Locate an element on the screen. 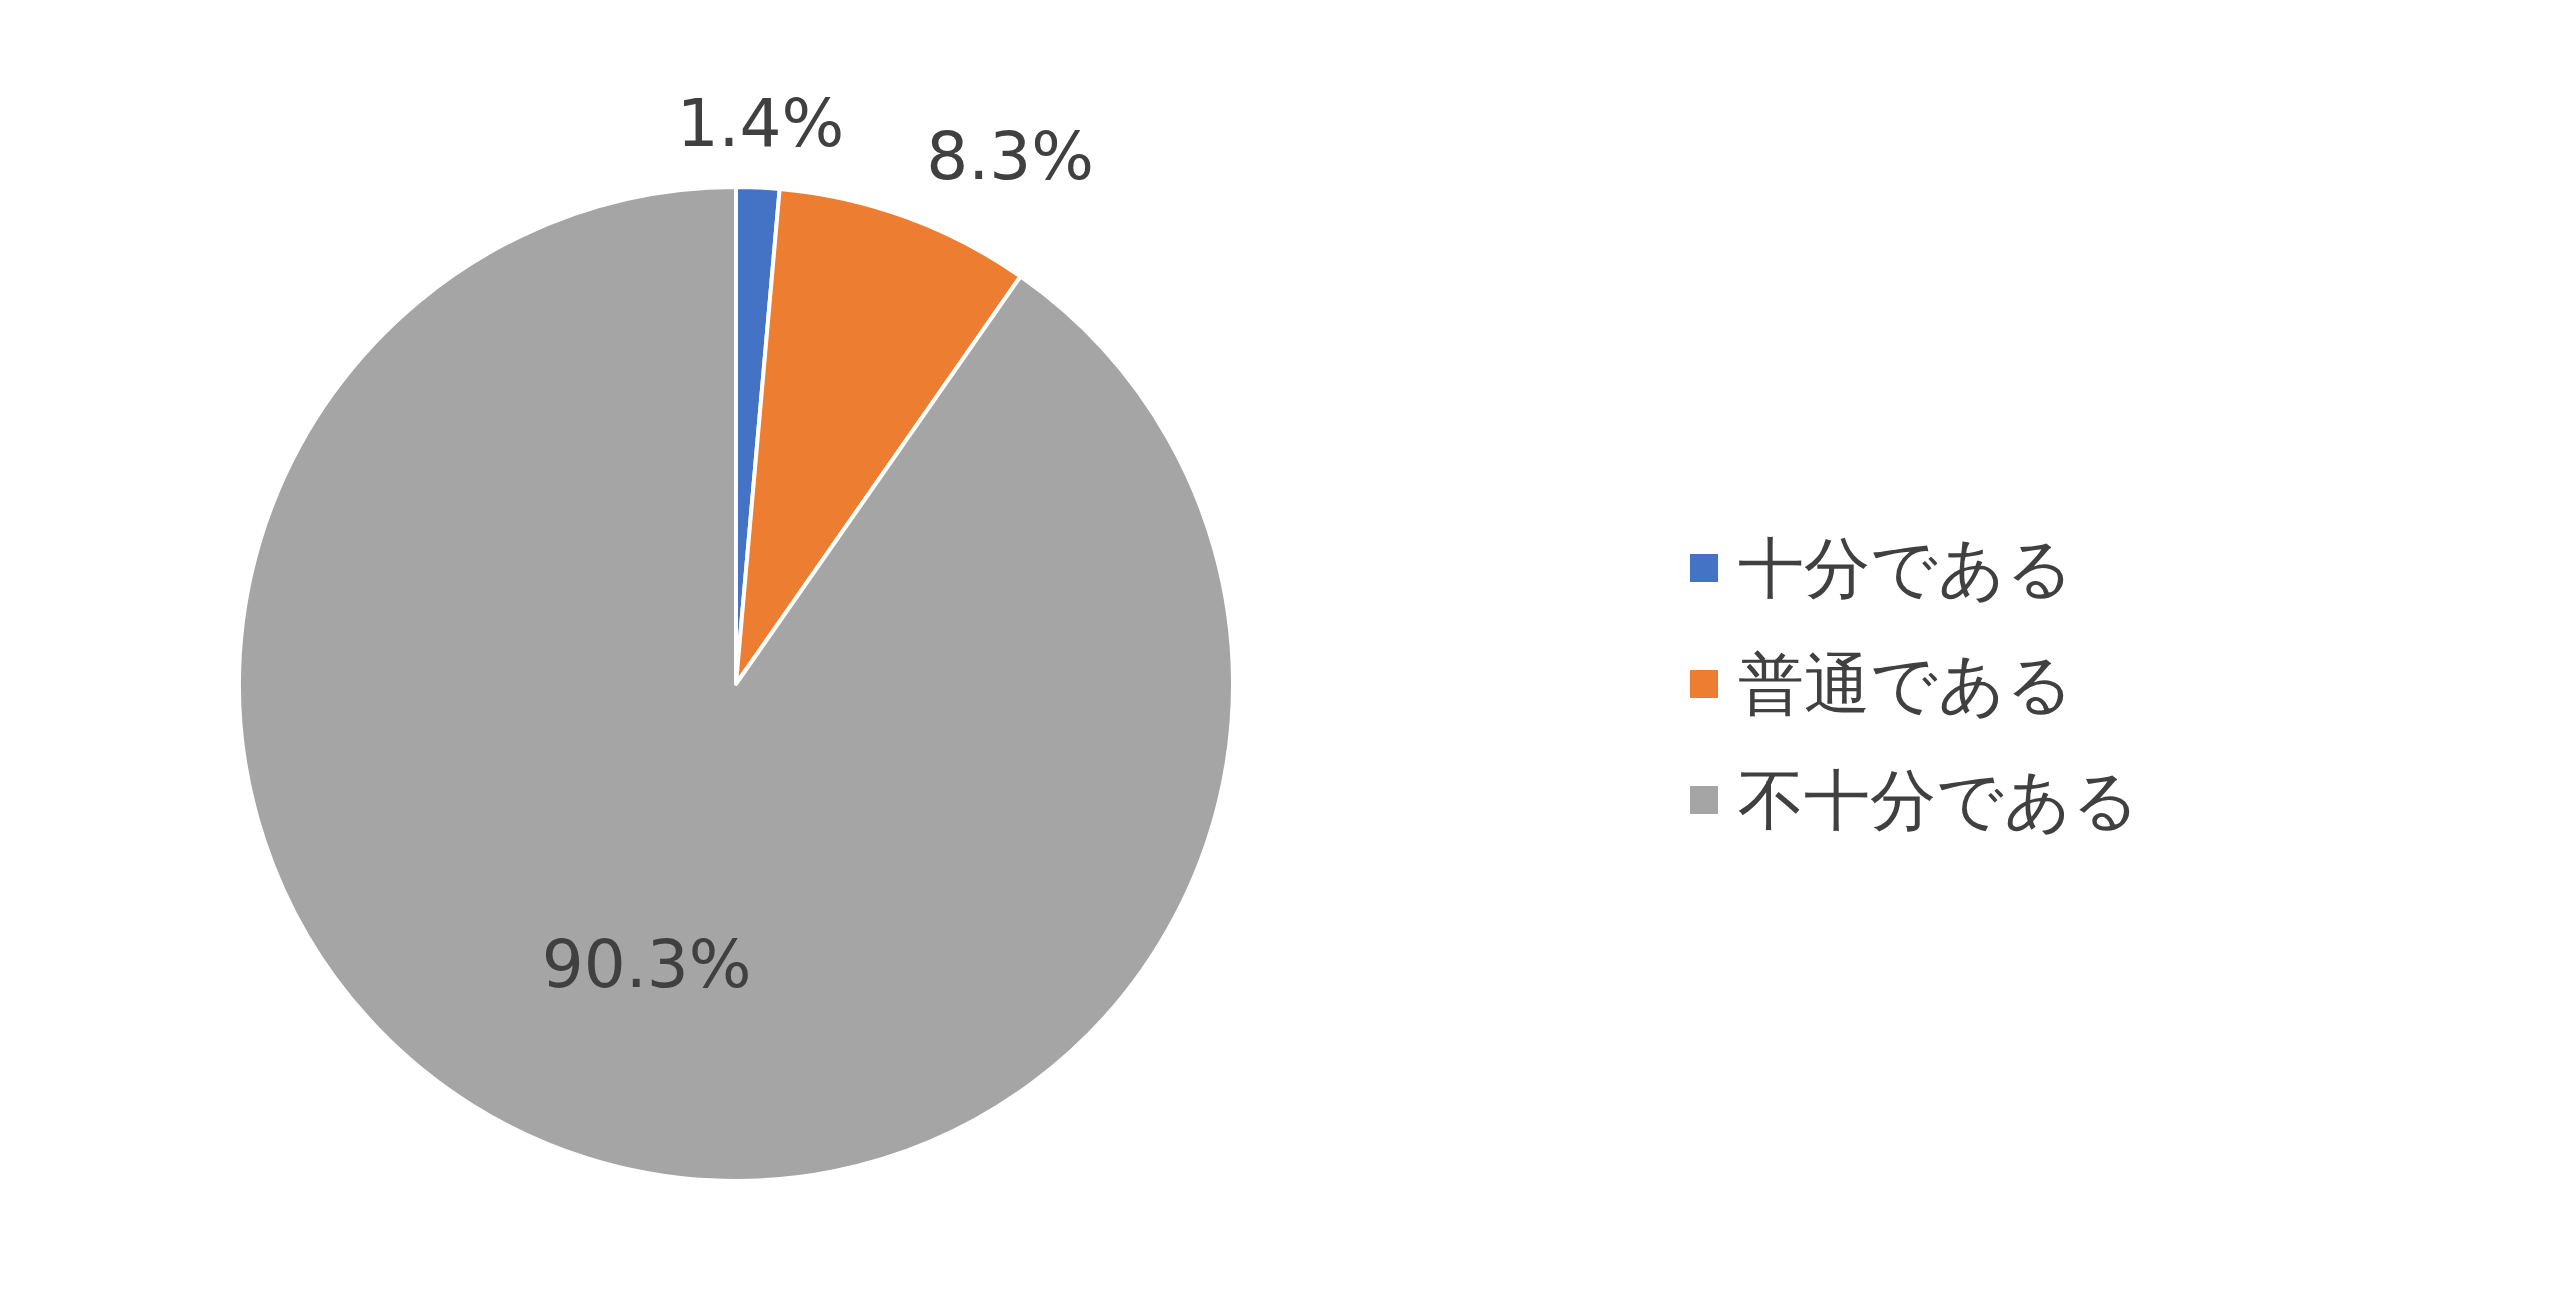  data-label: 1.4% is located at coordinates (760, 123).